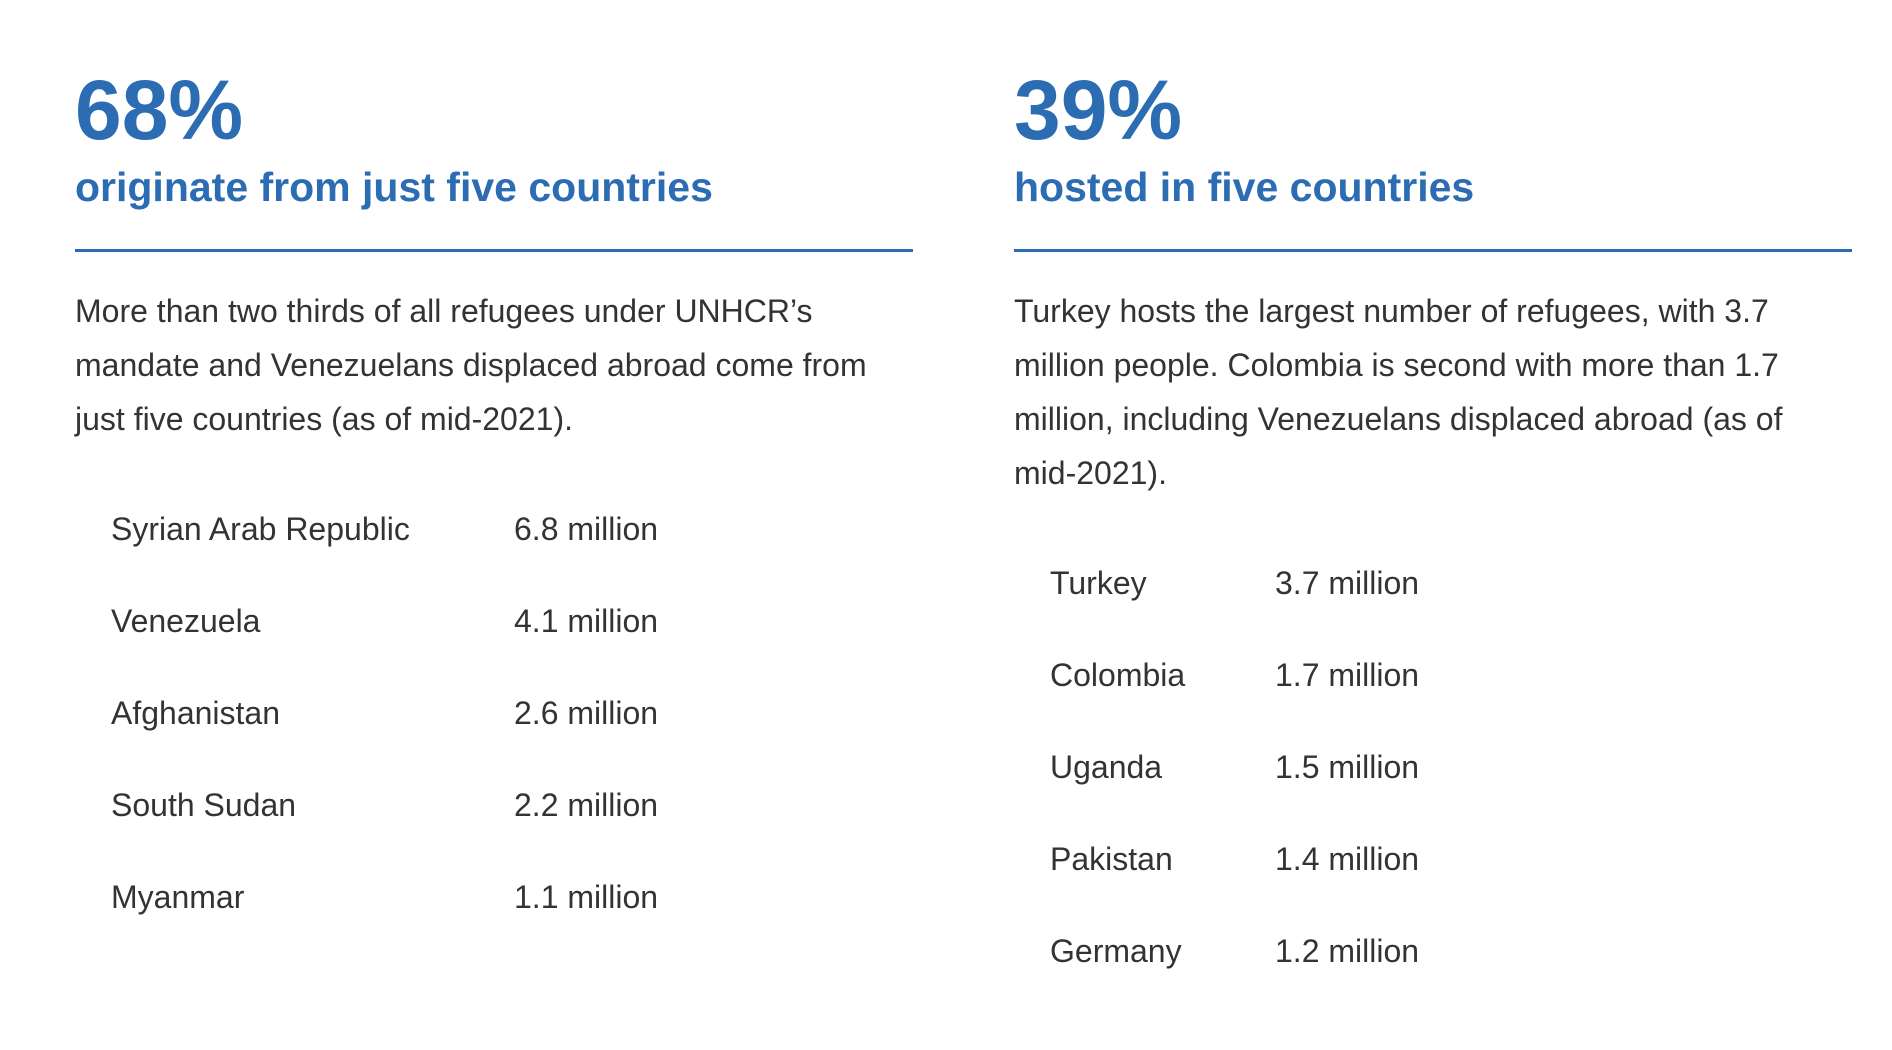 This screenshot has height=1050, width=1892. Describe the element at coordinates (1347, 767) in the screenshot. I see `refugee-count: 1.5 million` at that location.